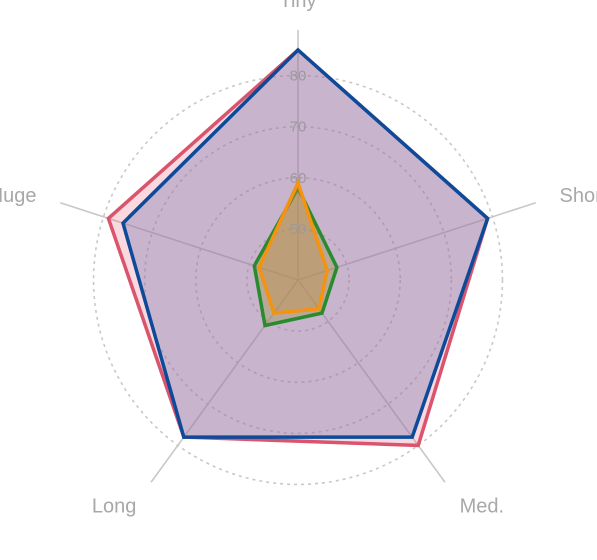 Image resolution: width=597 pixels, height=560 pixels. What do you see at coordinates (298, 229) in the screenshot?
I see `tick-label-0: 50` at bounding box center [298, 229].